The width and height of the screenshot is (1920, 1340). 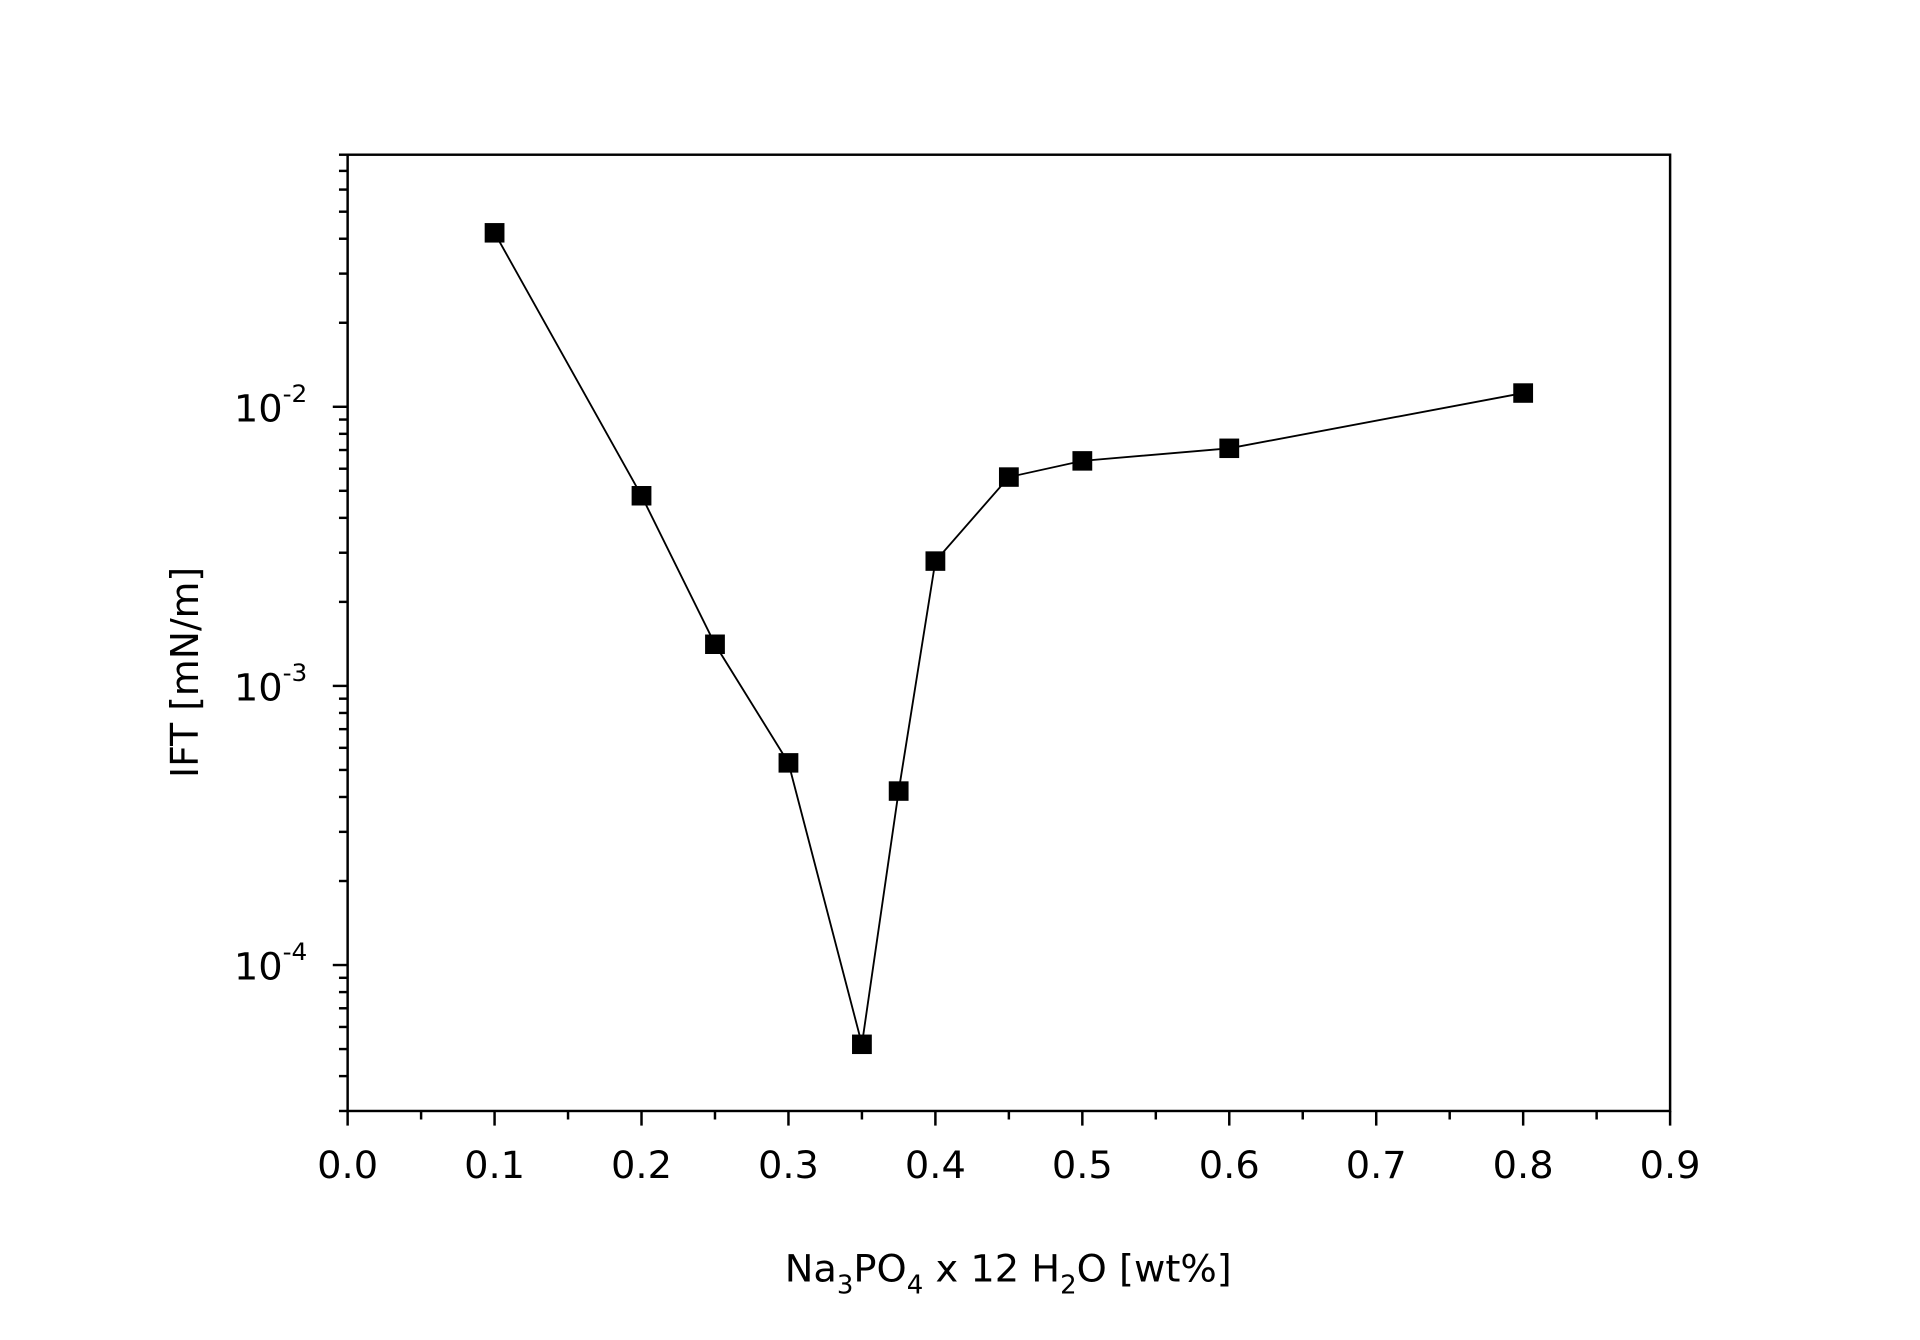 What do you see at coordinates (935, 1165) in the screenshot?
I see `x-tick-label: 0.4` at bounding box center [935, 1165].